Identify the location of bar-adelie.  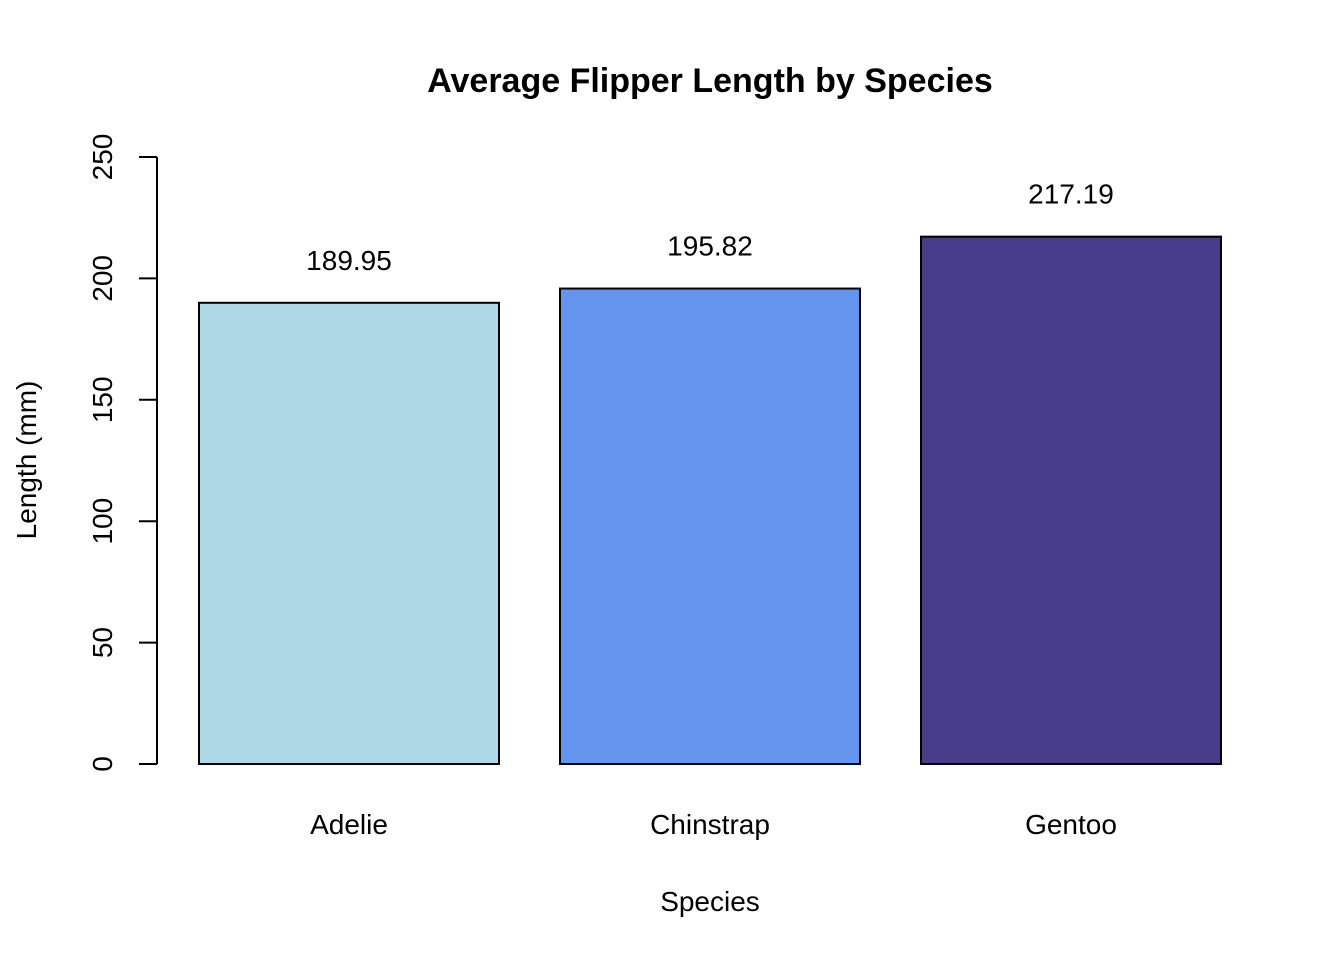
(349, 533).